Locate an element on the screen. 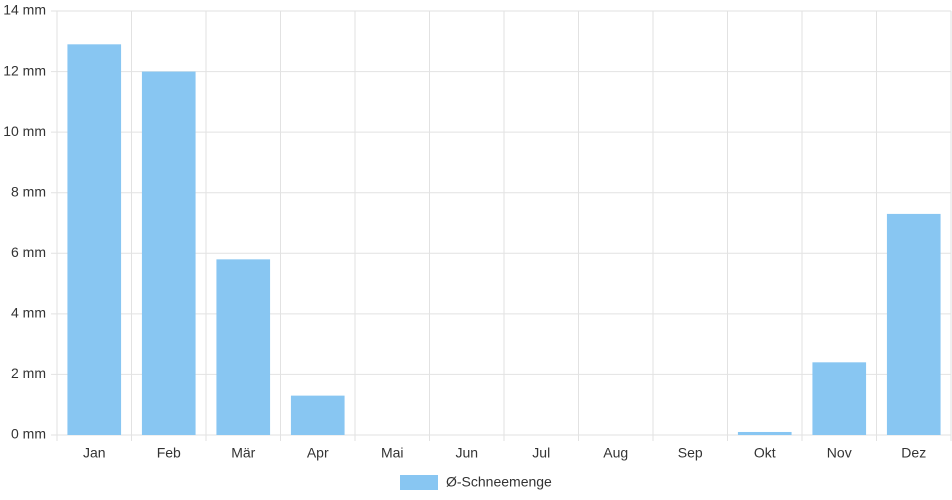 The width and height of the screenshot is (952, 500). x-tick-label: Jan is located at coordinates (94, 453).